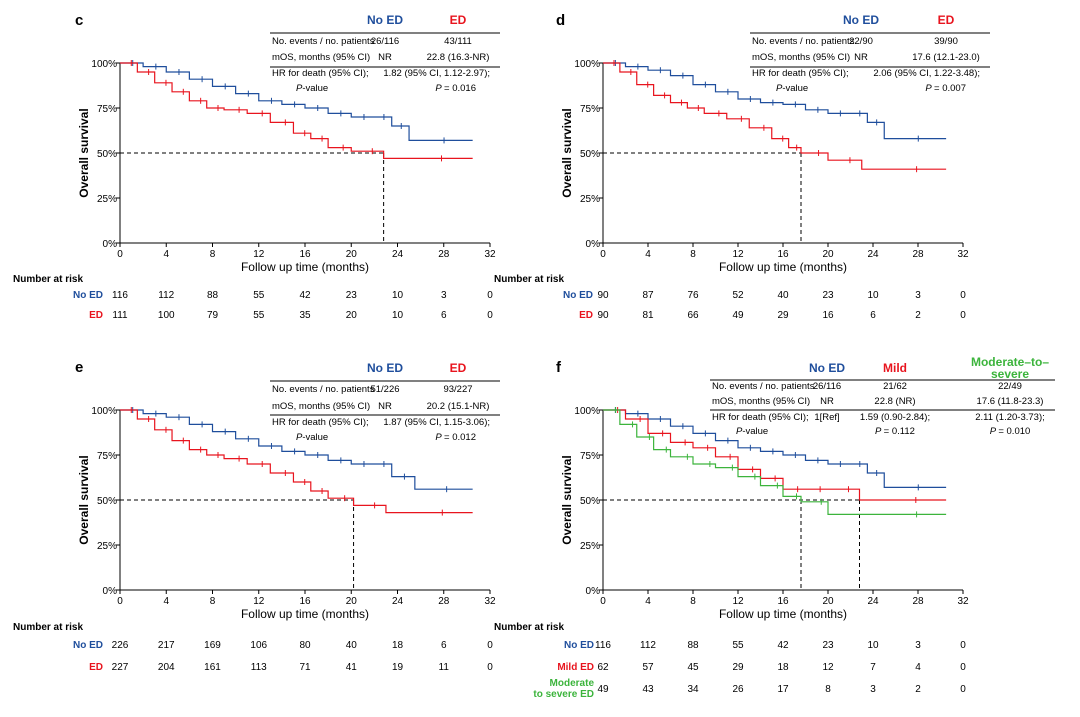  What do you see at coordinates (648, 295) in the screenshot?
I see `risk-count: 87` at bounding box center [648, 295].